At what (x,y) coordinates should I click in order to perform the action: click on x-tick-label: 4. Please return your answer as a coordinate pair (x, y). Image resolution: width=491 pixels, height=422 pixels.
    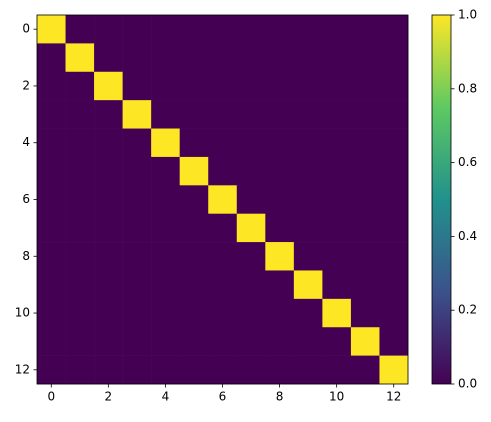
    Looking at the image, I should click on (166, 397).